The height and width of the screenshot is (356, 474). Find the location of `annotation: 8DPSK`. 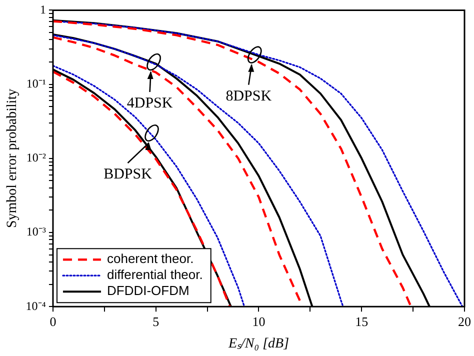

annotation: 8DPSK is located at coordinates (249, 96).